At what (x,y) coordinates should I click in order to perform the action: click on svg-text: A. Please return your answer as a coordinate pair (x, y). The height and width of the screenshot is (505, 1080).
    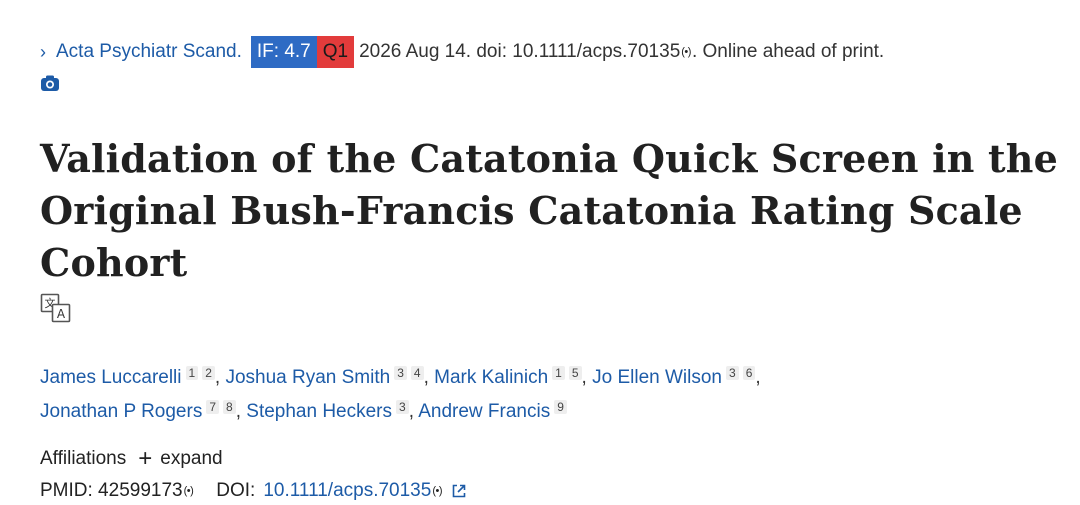
    Looking at the image, I should click on (61, 314).